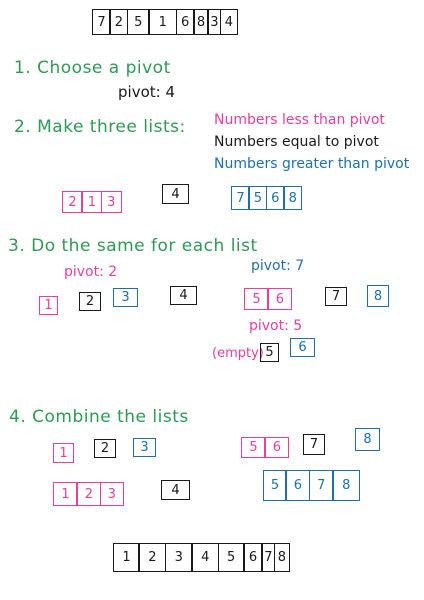 The width and height of the screenshot is (424, 600). Describe the element at coordinates (214, 22) in the screenshot. I see `array-cell: 3` at that location.